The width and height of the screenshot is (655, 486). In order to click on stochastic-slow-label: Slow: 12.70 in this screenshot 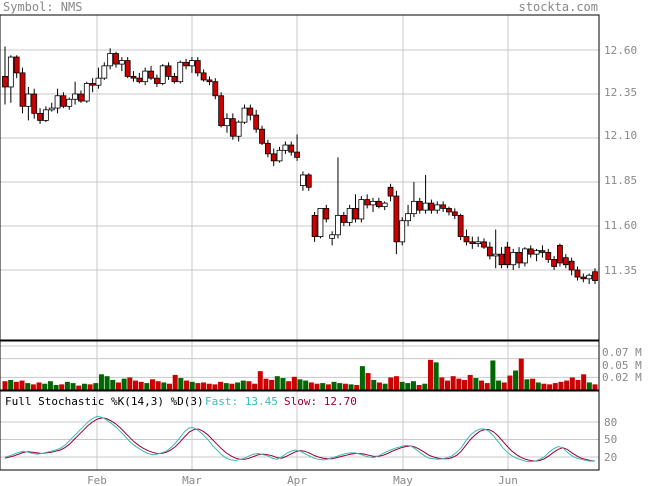, I will do `click(320, 401)`.